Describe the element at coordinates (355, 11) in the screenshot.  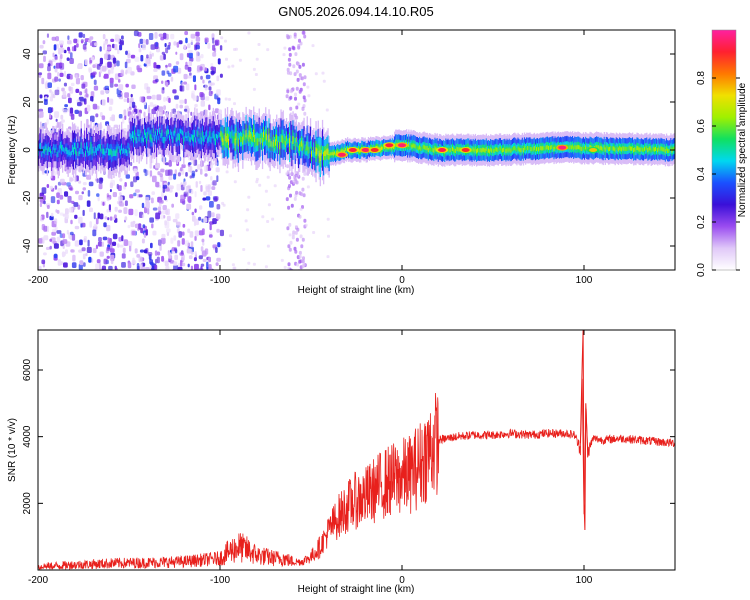
I see `figure-title: GN05.2026.094.14.10.R05` at that location.